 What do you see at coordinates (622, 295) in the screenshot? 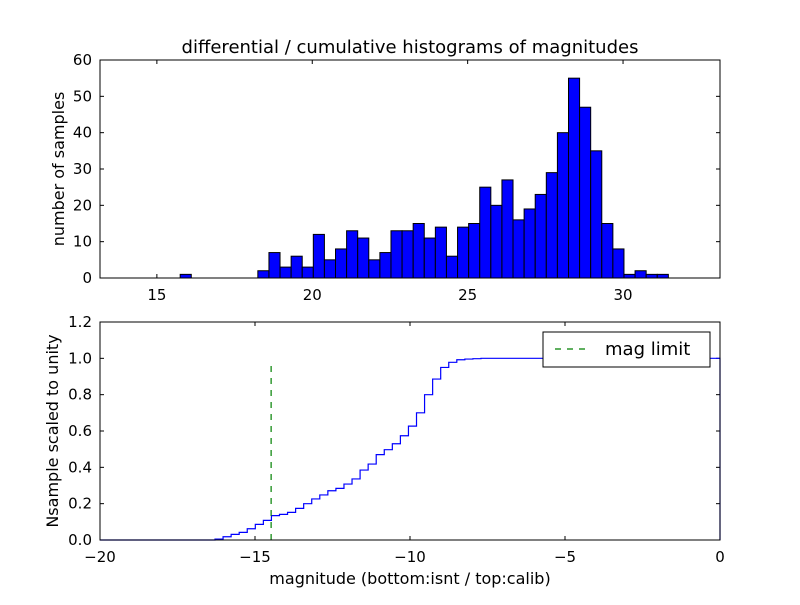
I see `top-x-tick-label: 30` at bounding box center [622, 295].